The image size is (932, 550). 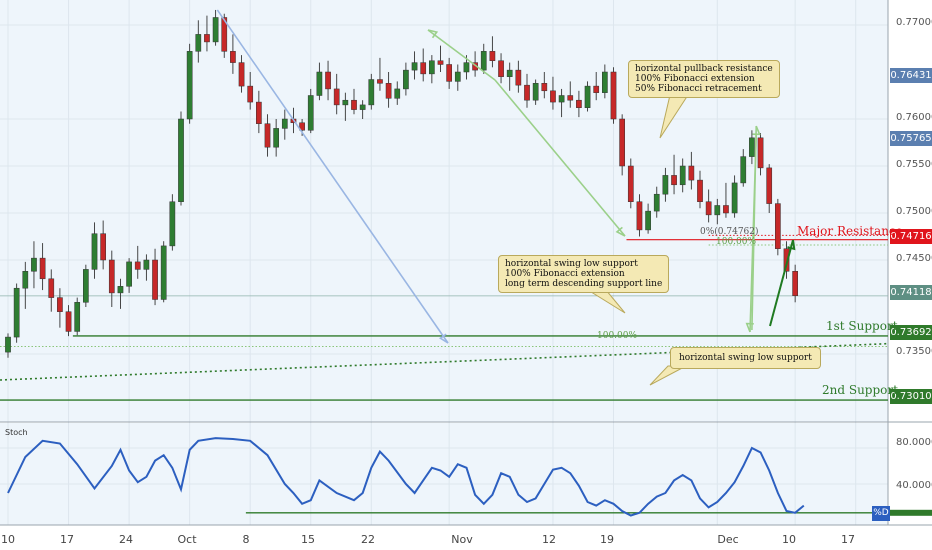 What do you see at coordinates (791, 245) in the screenshot?
I see `bullish-target-arrow-head` at bounding box center [791, 245].